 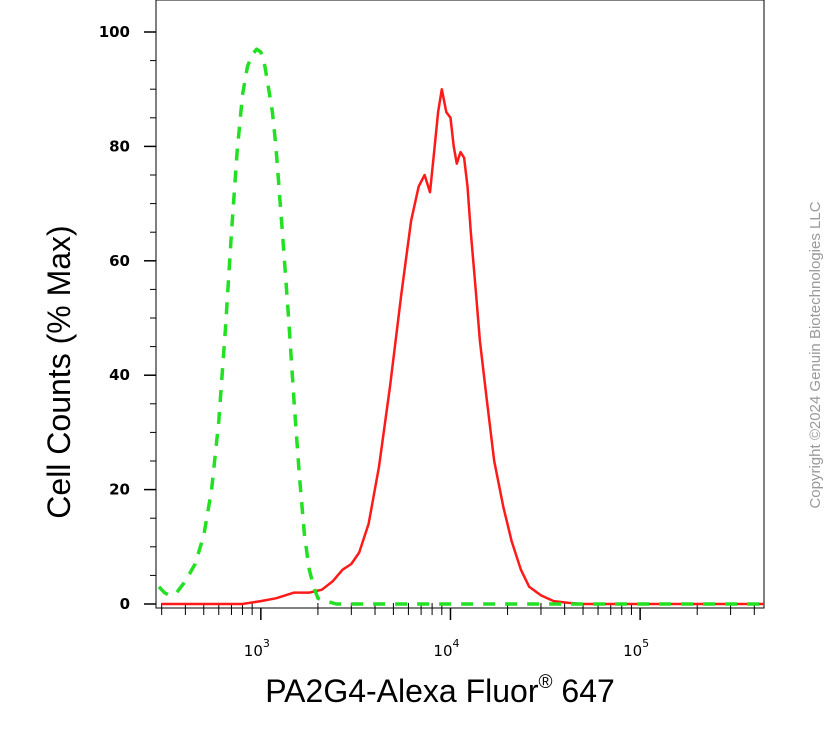 I want to click on y-tick-label: 100, so click(x=114, y=32).